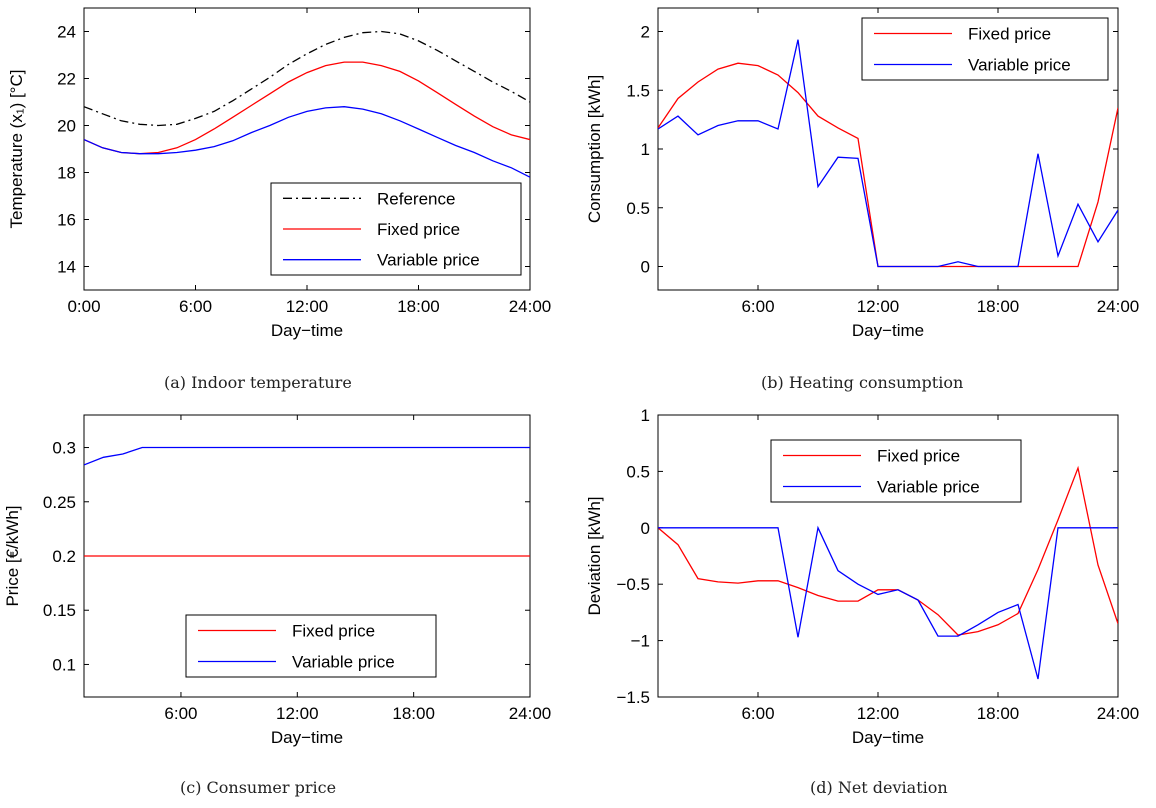 The image size is (1156, 808). I want to click on y-tick-label: 0.25, so click(59, 502).